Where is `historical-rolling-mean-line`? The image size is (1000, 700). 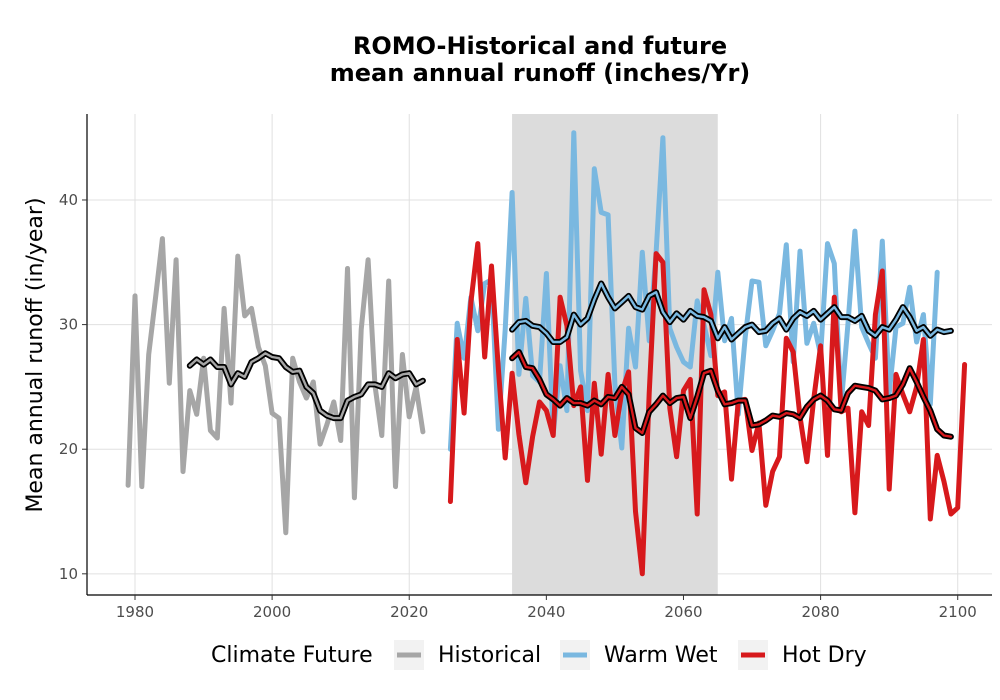
historical-rolling-mean-line is located at coordinates (306, 386).